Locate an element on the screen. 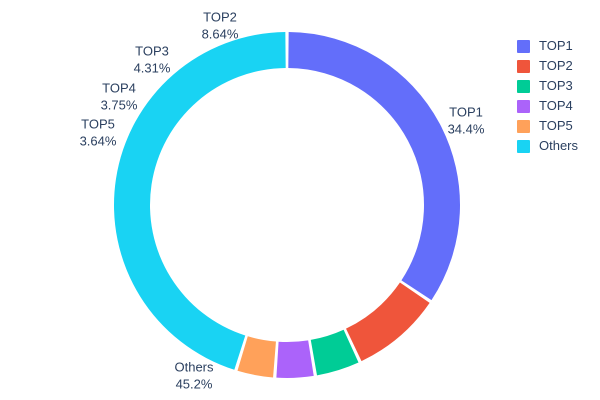 This screenshot has width=600, height=400. slice-label-top3: TOP3 4.31% is located at coordinates (152, 59).